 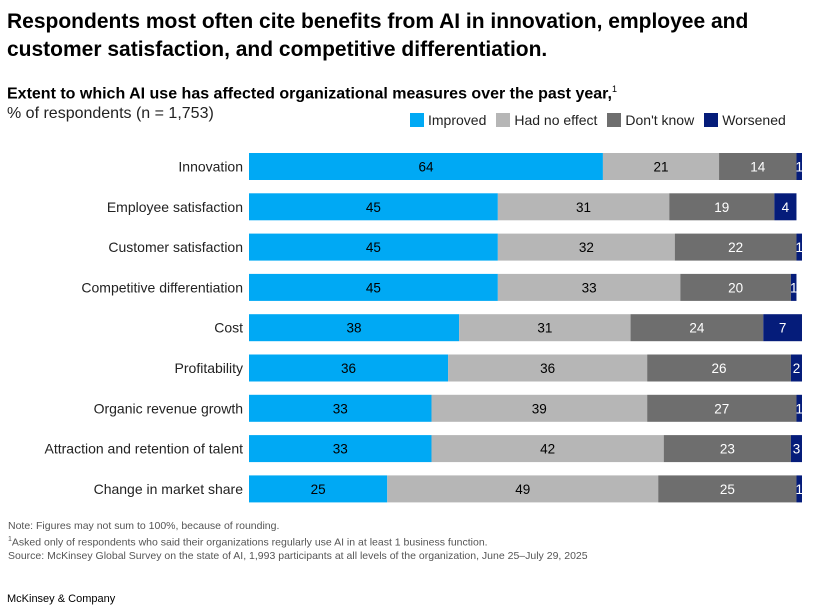 I want to click on data-label-had-no-effect-employee-satisfaction: 31, so click(x=583, y=207).